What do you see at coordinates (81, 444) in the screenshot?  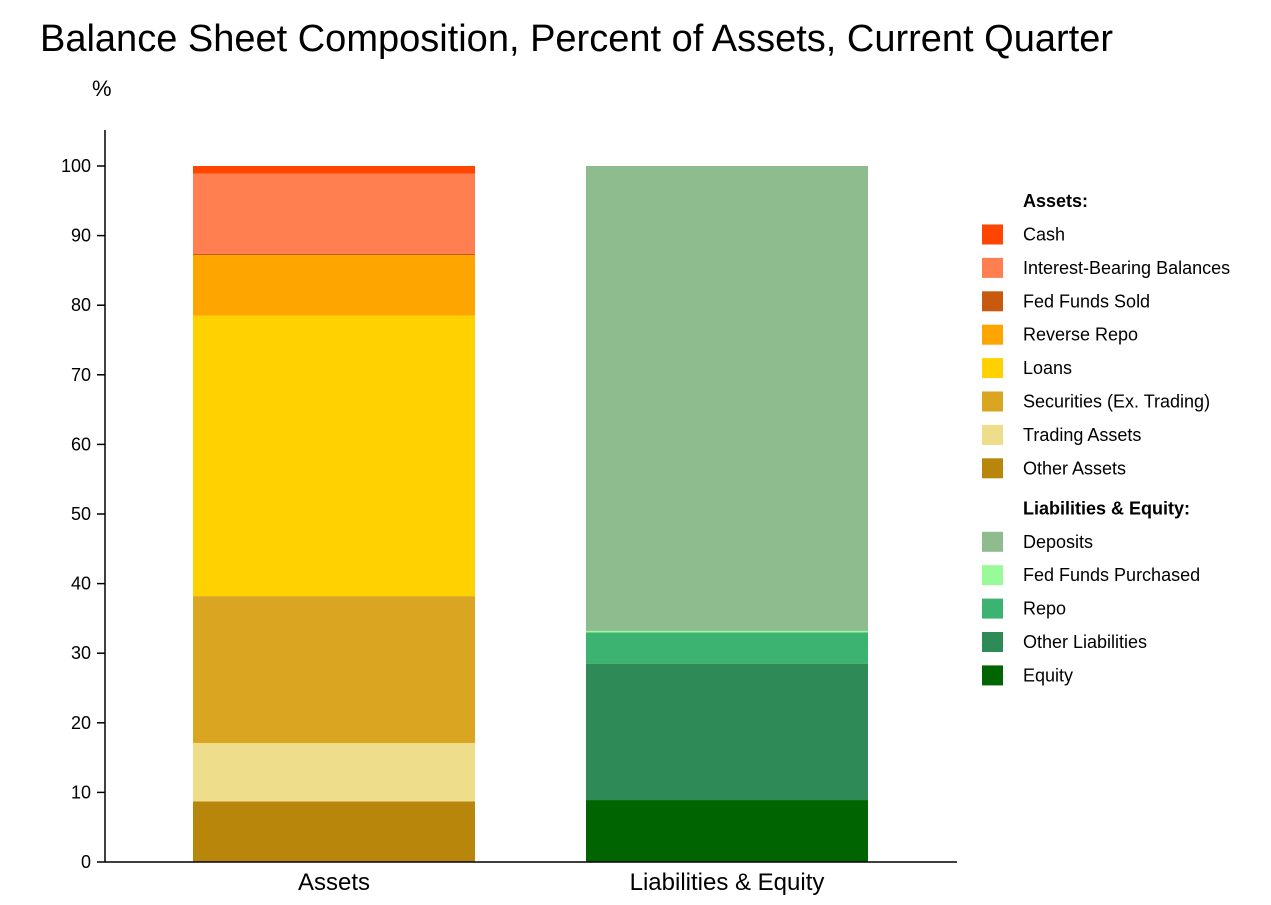 I see `y-tick-label: 60` at bounding box center [81, 444].